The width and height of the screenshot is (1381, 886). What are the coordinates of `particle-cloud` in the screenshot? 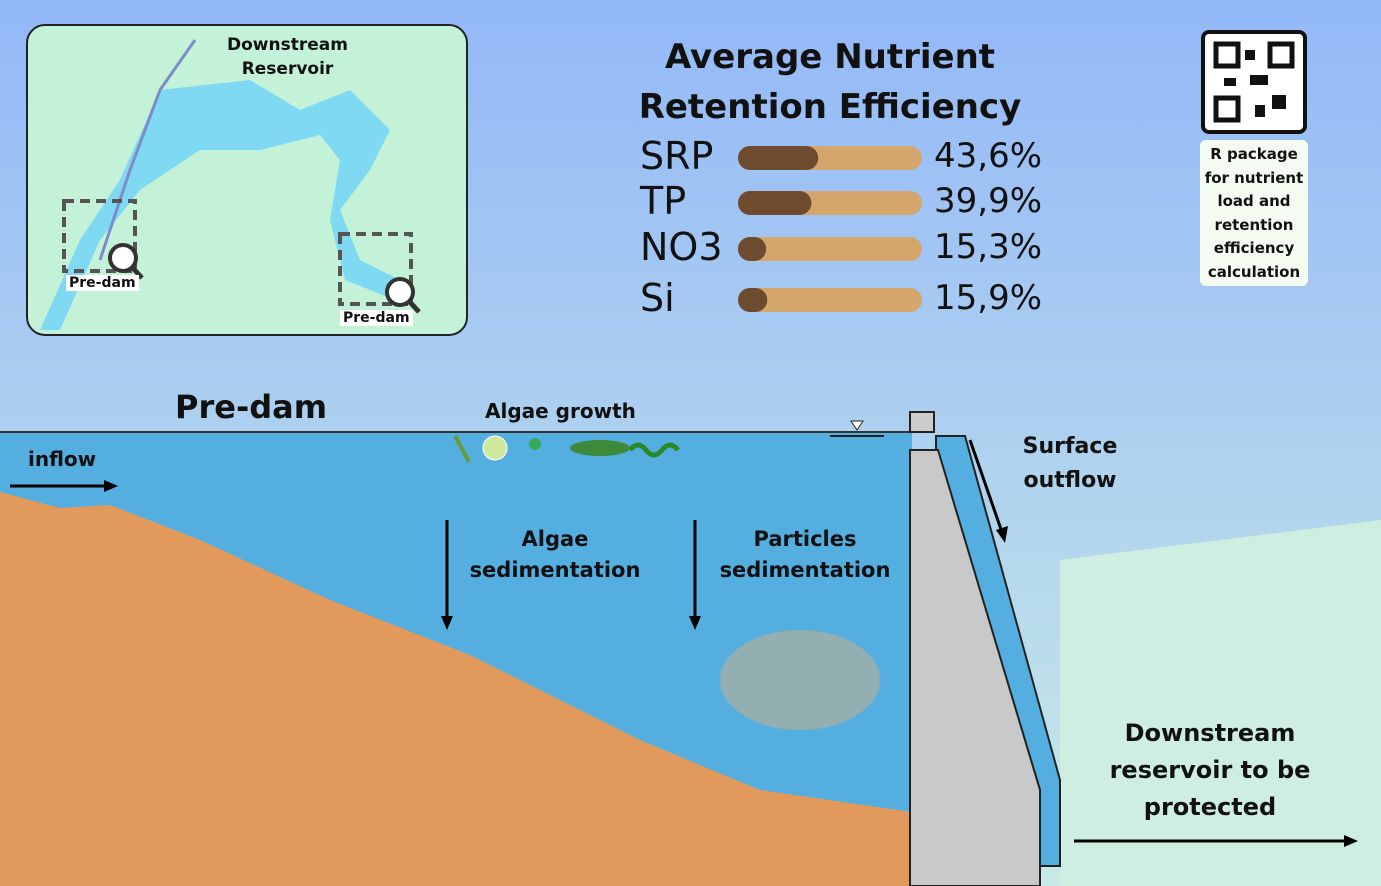 It's located at (800, 680).